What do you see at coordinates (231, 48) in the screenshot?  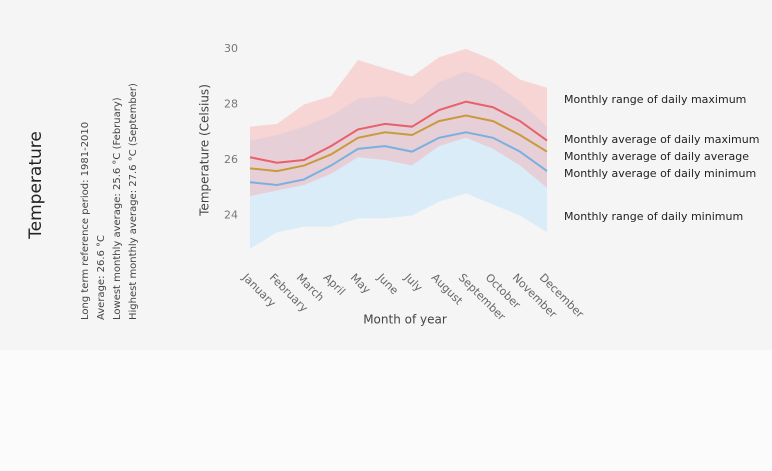 I see `y-tick-label: 30` at bounding box center [231, 48].